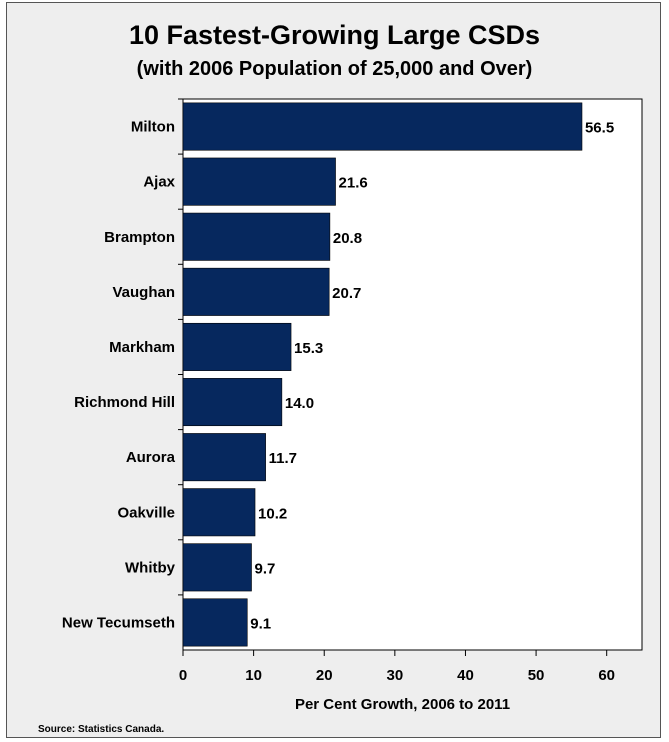 This screenshot has height=742, width=669. What do you see at coordinates (139, 237) in the screenshot?
I see `category-label: Brampton` at bounding box center [139, 237].